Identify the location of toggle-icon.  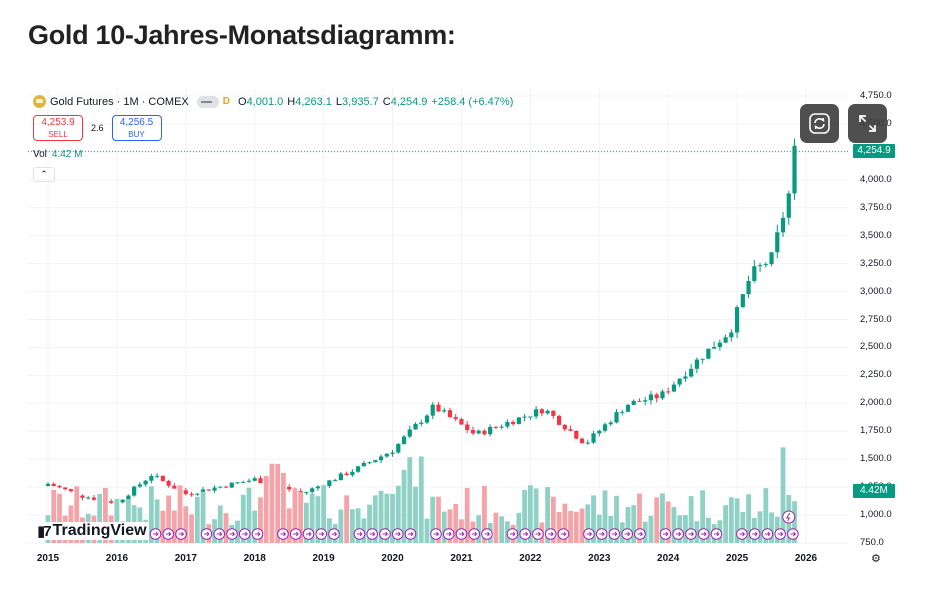
(207, 101).